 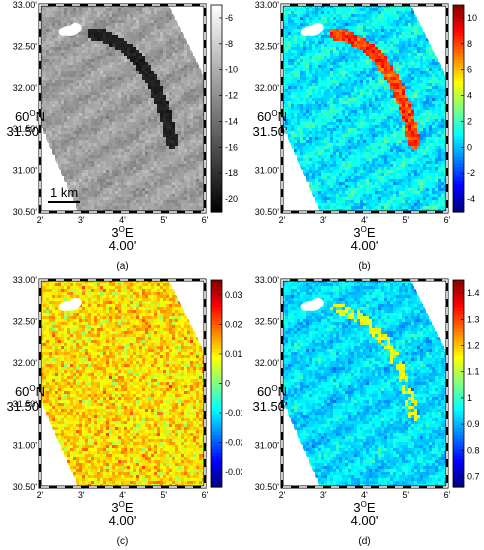 I want to click on scale-bar: 1 km, so click(x=64, y=194).